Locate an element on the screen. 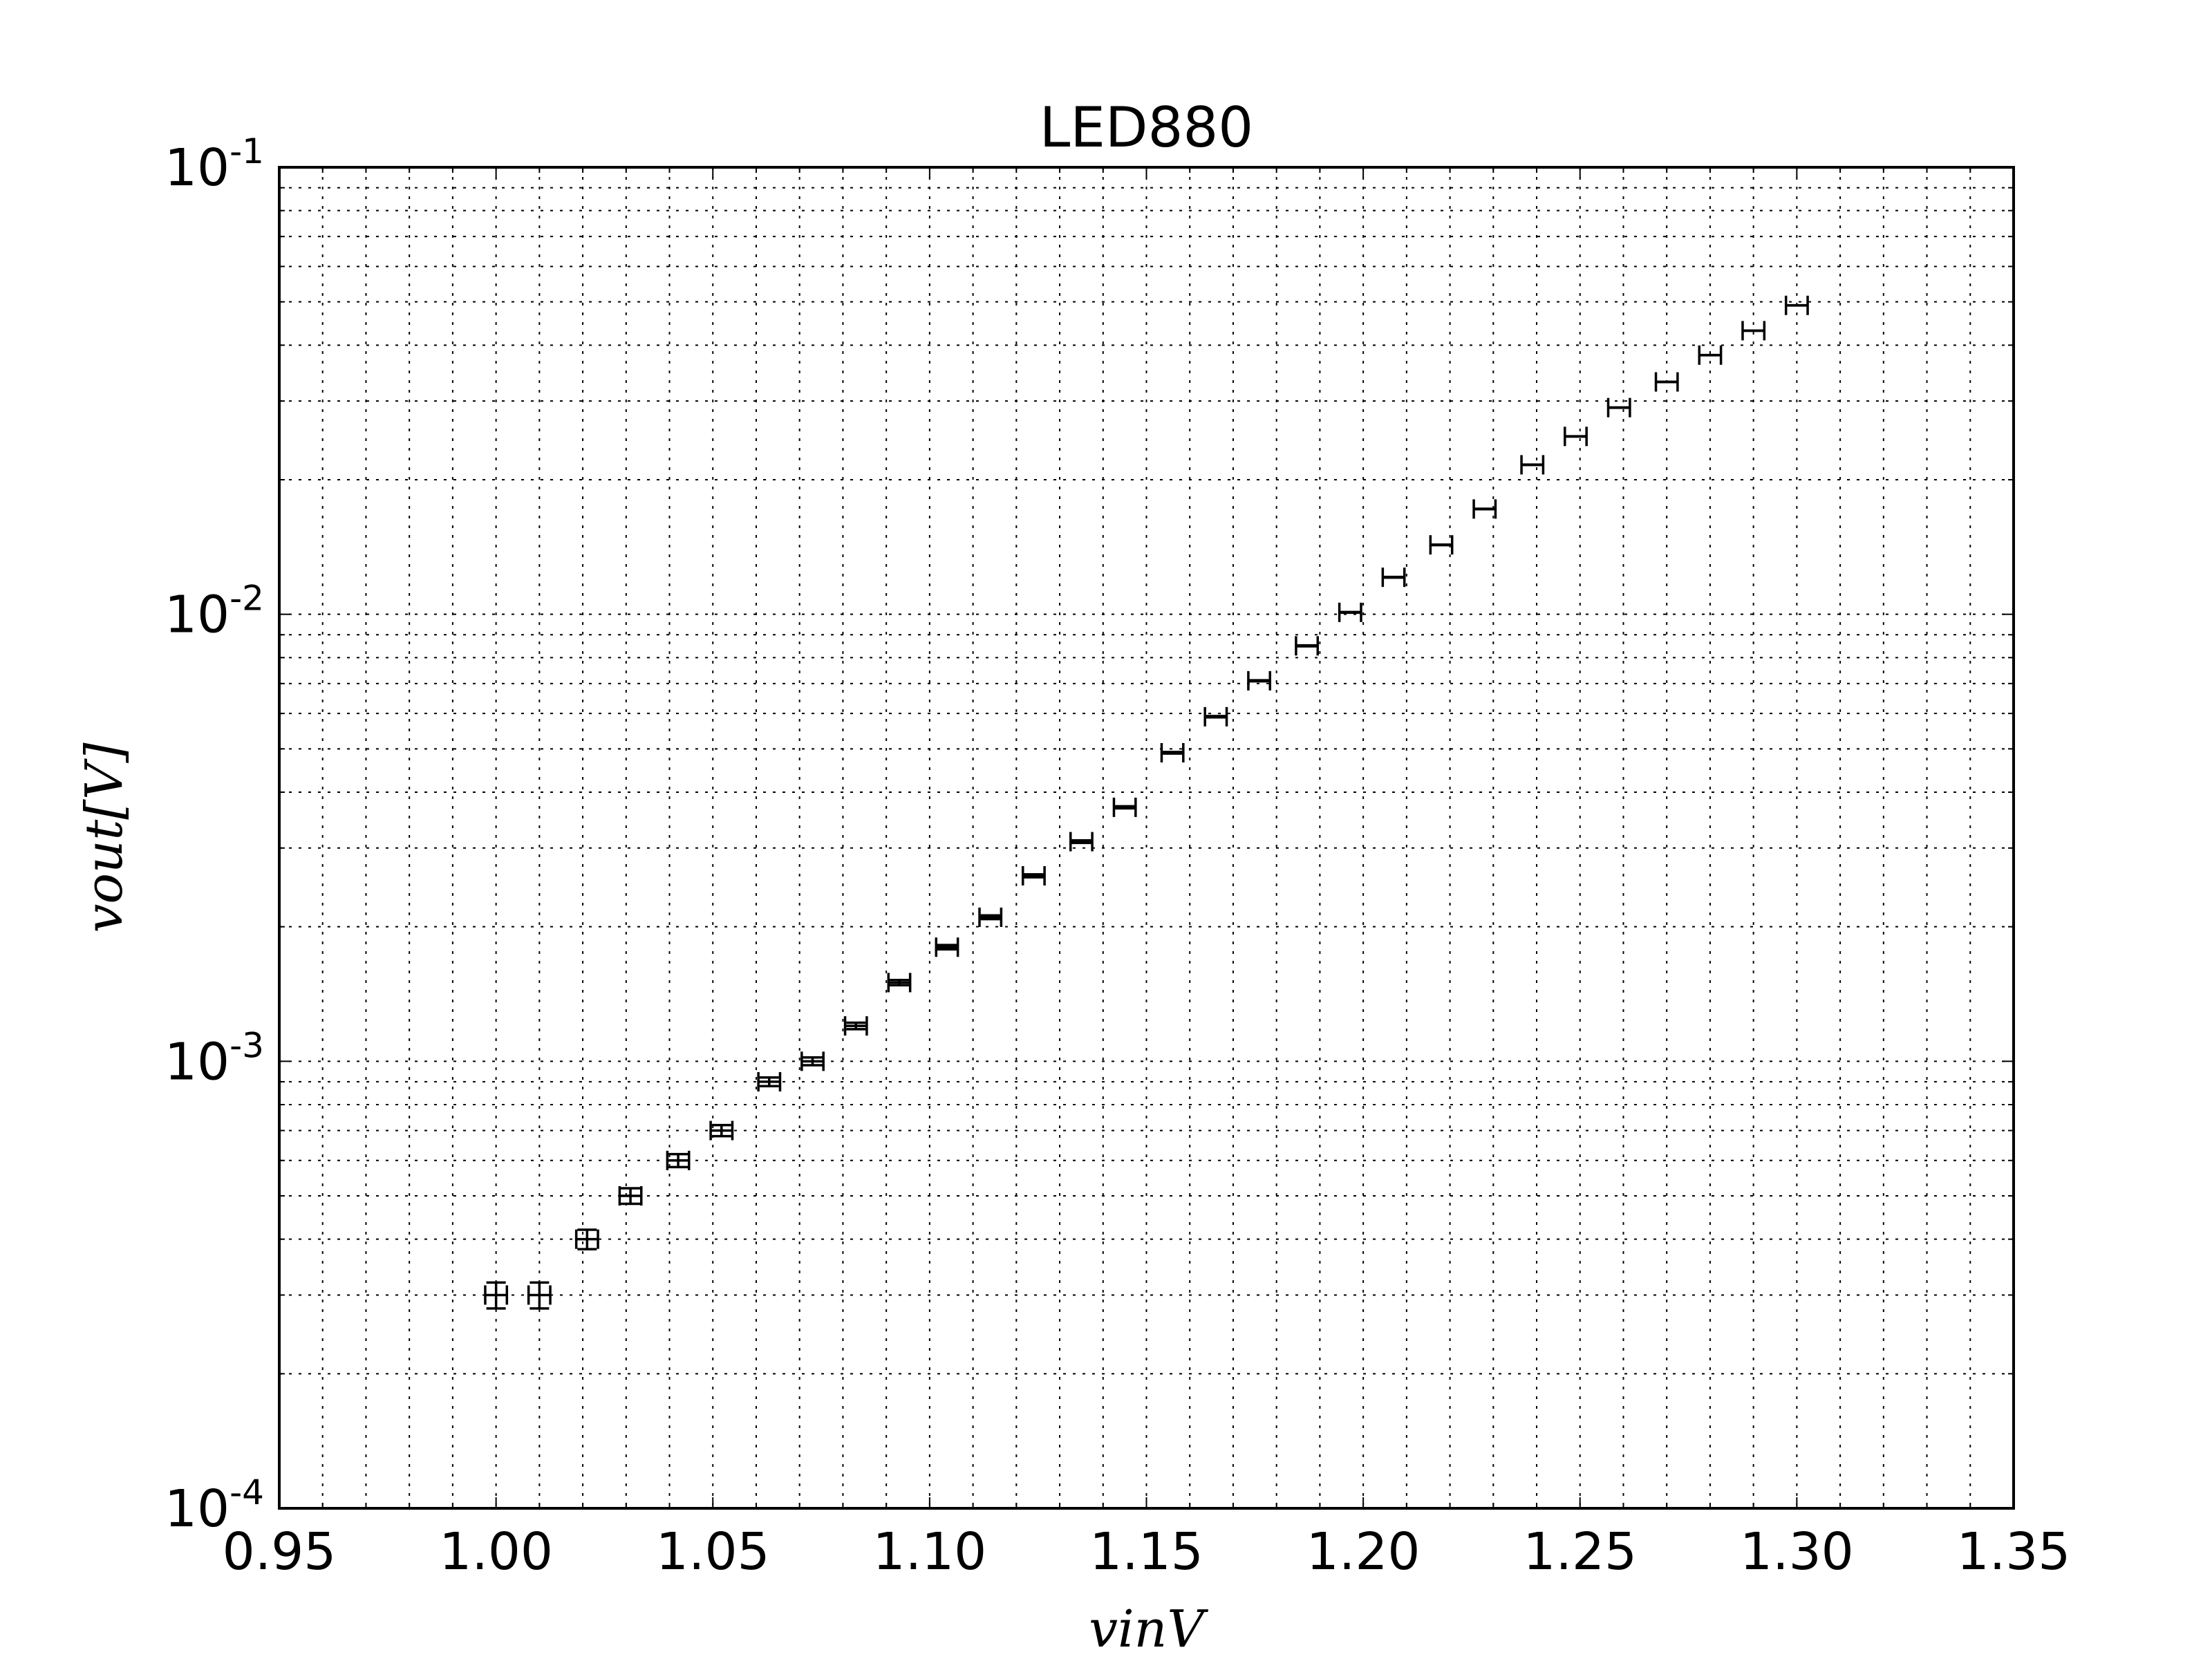  y-tick-label: 10⁻⁴ is located at coordinates (215, 1506).